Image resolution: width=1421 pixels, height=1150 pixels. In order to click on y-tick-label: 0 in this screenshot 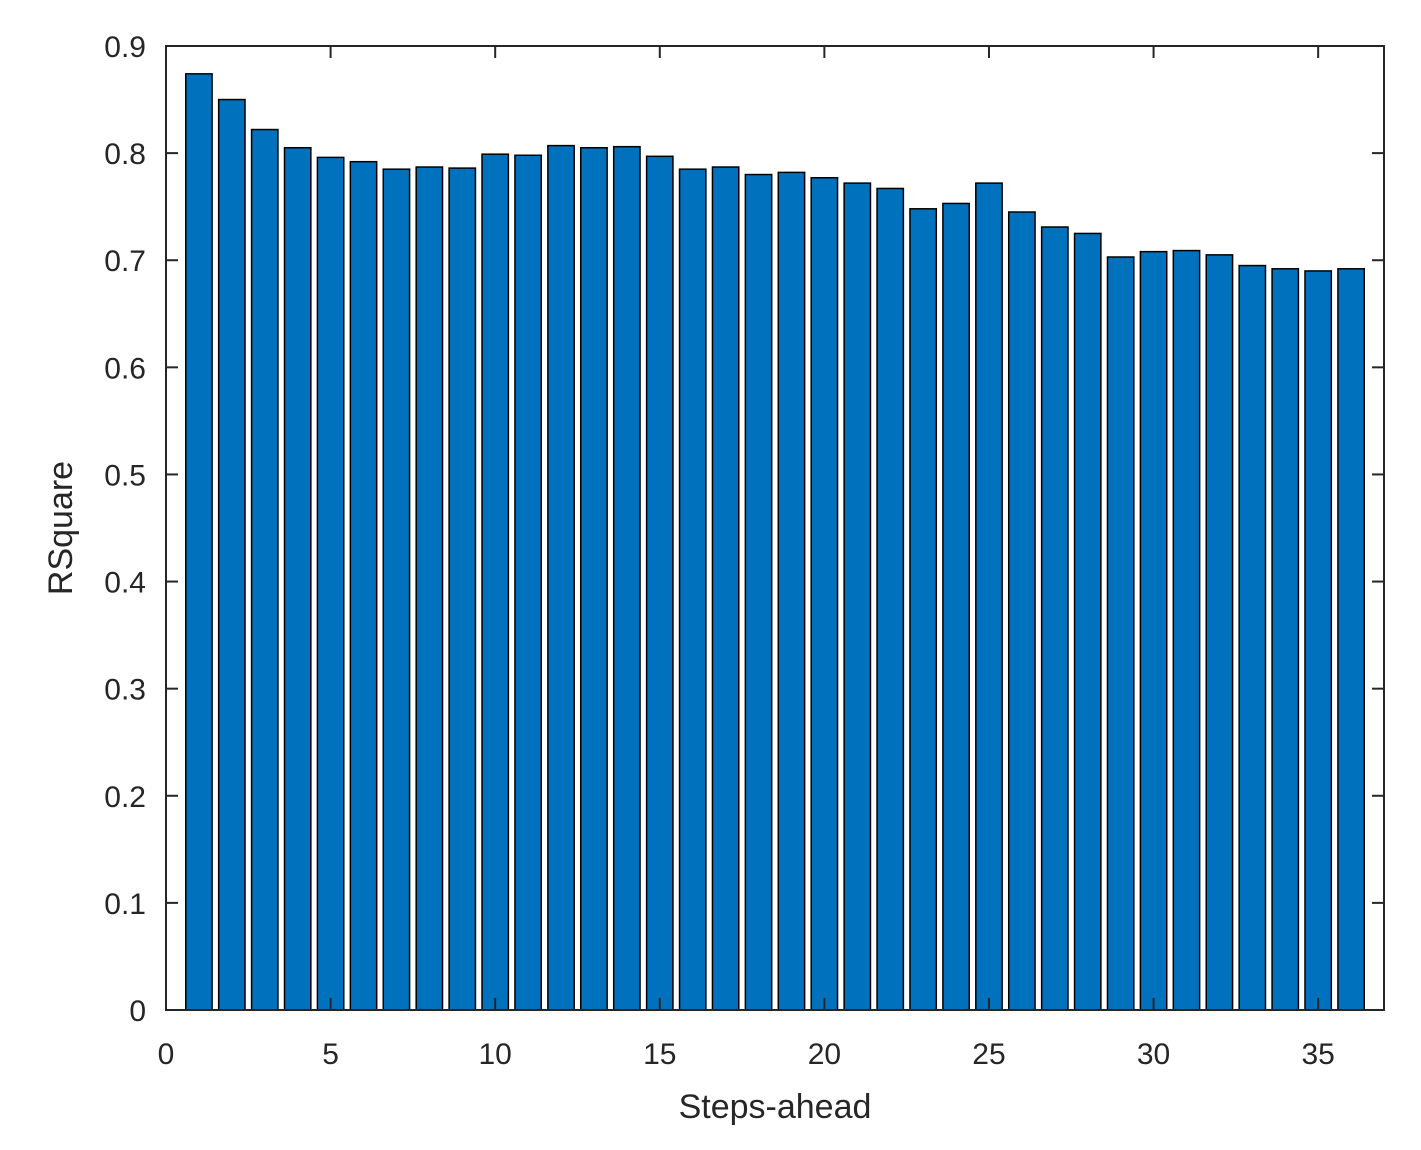, I will do `click(137, 1011)`.